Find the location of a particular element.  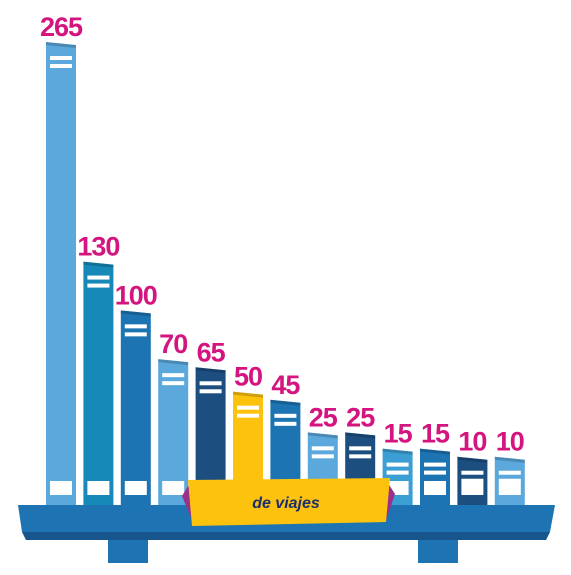

shelf-shadow is located at coordinates (286, 536).